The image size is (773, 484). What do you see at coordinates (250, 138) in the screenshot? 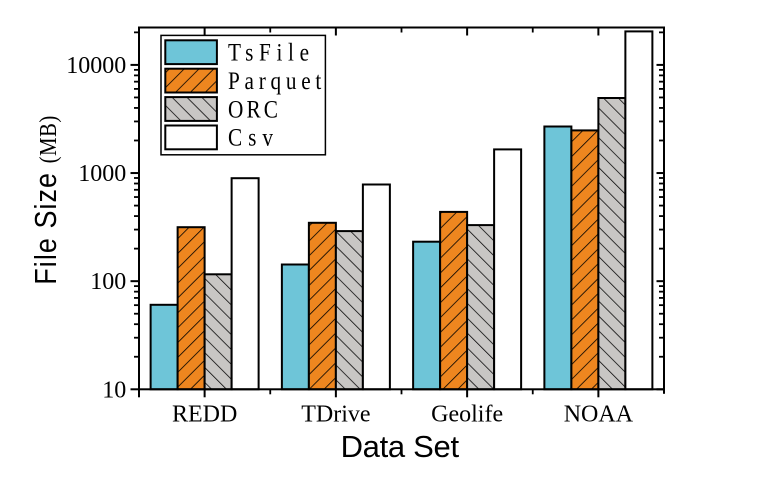
I see `svg-text: Csv` at bounding box center [250, 138].